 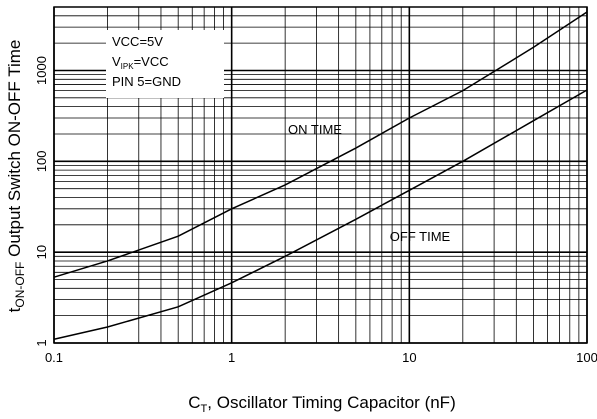 What do you see at coordinates (420, 236) in the screenshot?
I see `series-label: OFF TIME` at bounding box center [420, 236].